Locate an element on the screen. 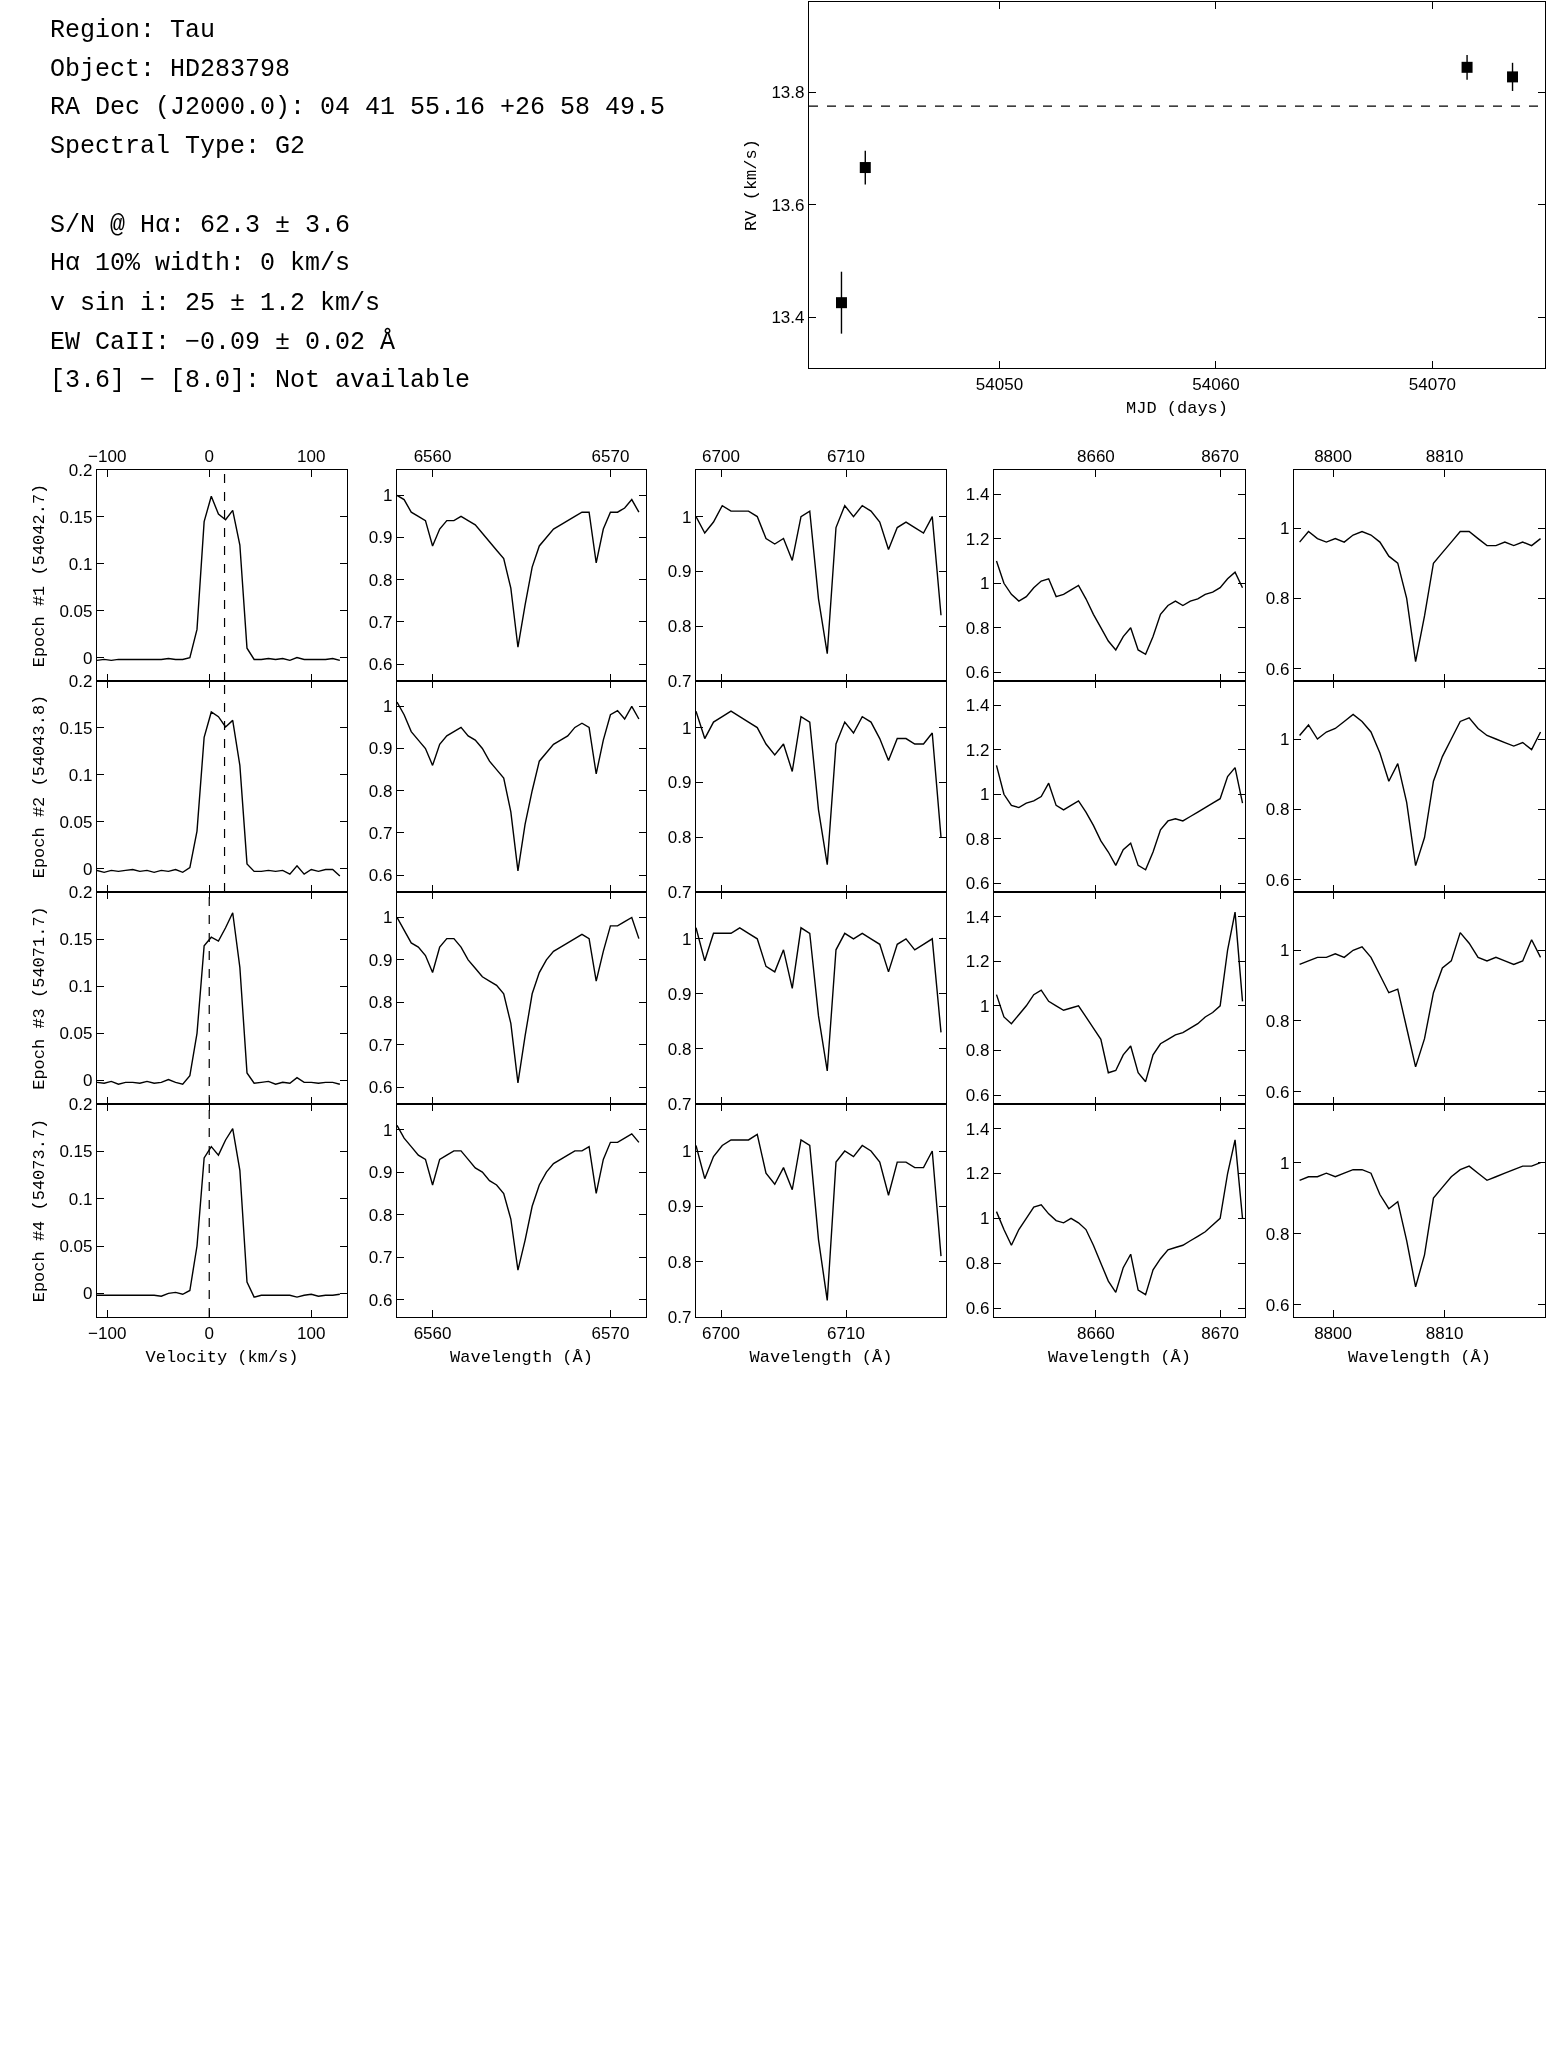 The height and width of the screenshot is (2069, 1547). x-tick-label: 100 is located at coordinates (311, 1333).